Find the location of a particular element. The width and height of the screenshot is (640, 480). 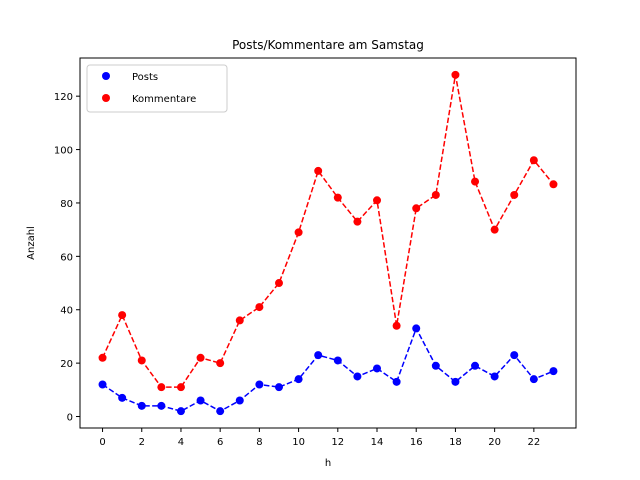

x-axis-label: h is located at coordinates (328, 463).